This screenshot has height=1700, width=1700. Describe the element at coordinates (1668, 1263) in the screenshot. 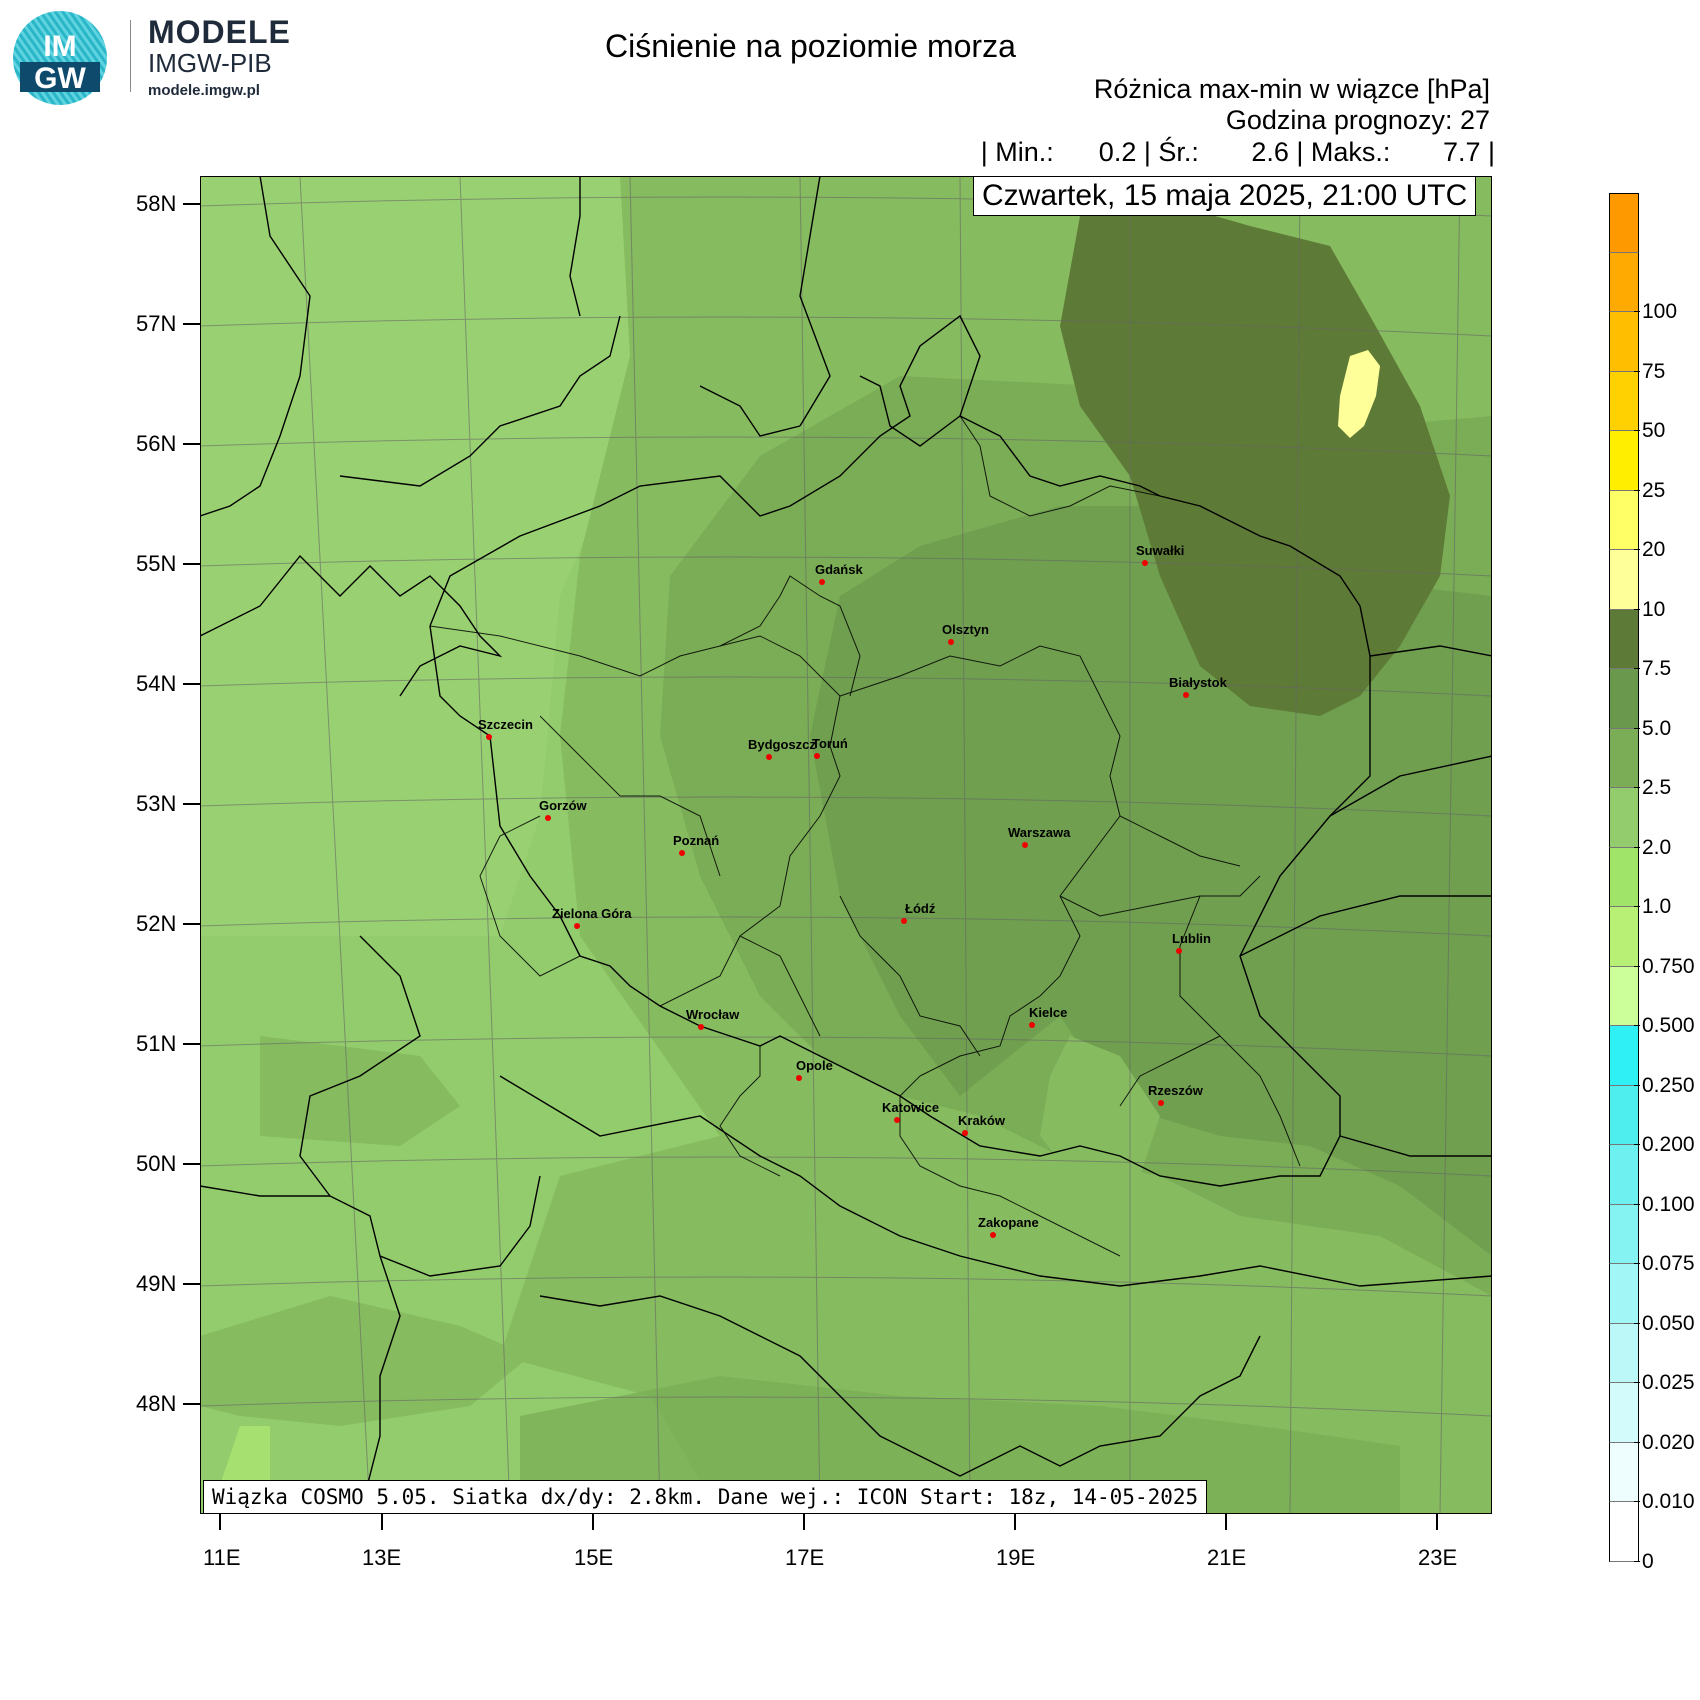

I see `legend-label: 0.075` at that location.